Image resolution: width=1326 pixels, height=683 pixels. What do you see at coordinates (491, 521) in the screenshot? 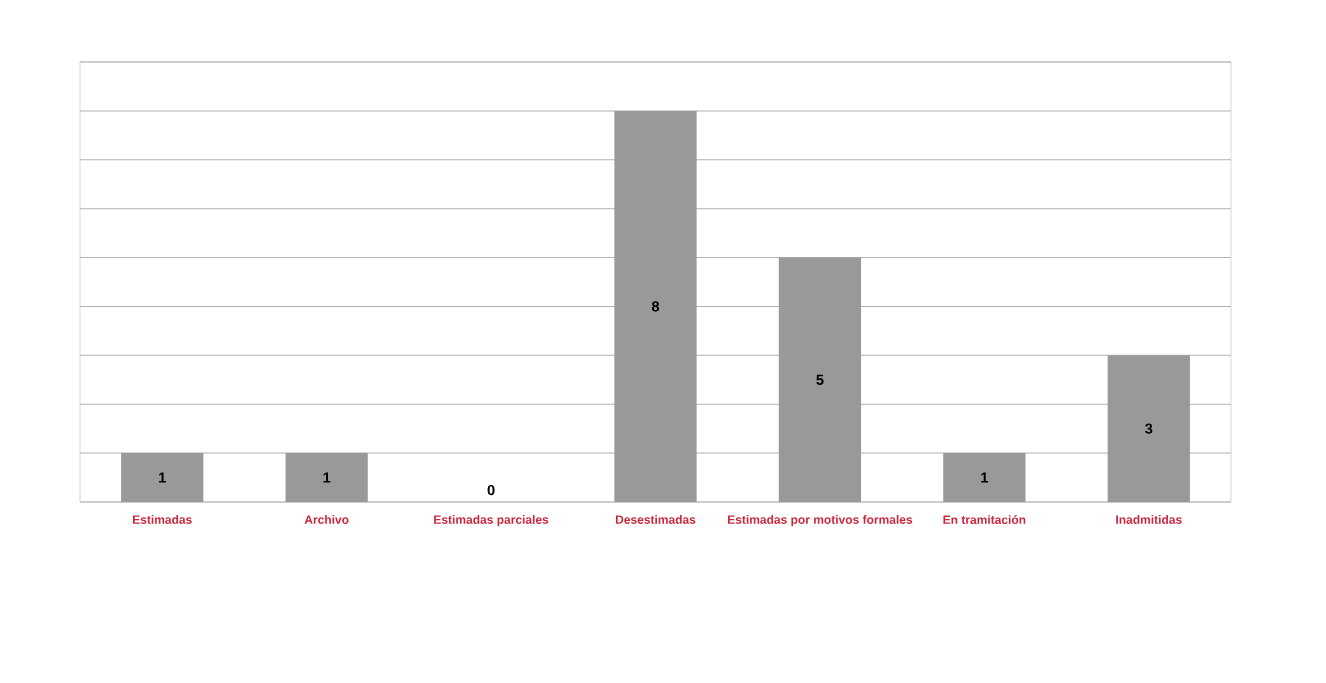
I see `x-tick-label: Estimadas parciales` at bounding box center [491, 521].